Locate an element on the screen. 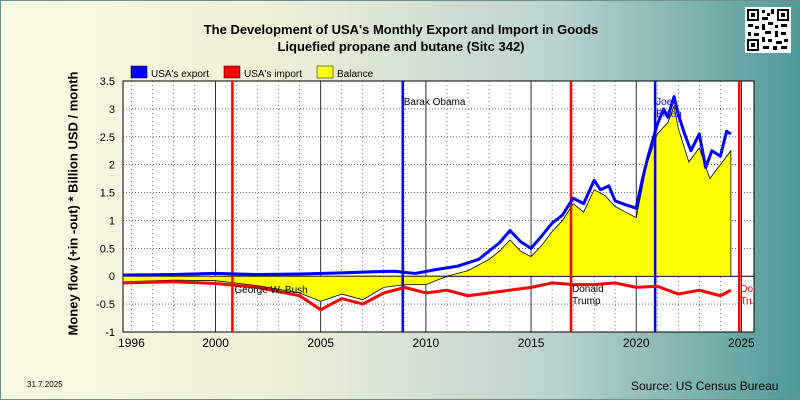  legend-swatch-balance is located at coordinates (325, 72).